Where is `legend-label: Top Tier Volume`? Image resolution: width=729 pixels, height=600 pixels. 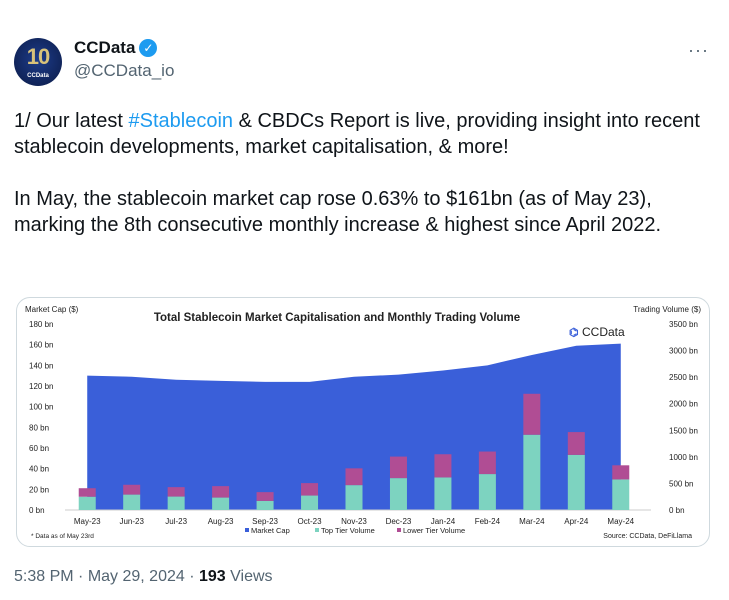 legend-label: Top Tier Volume is located at coordinates (348, 530).